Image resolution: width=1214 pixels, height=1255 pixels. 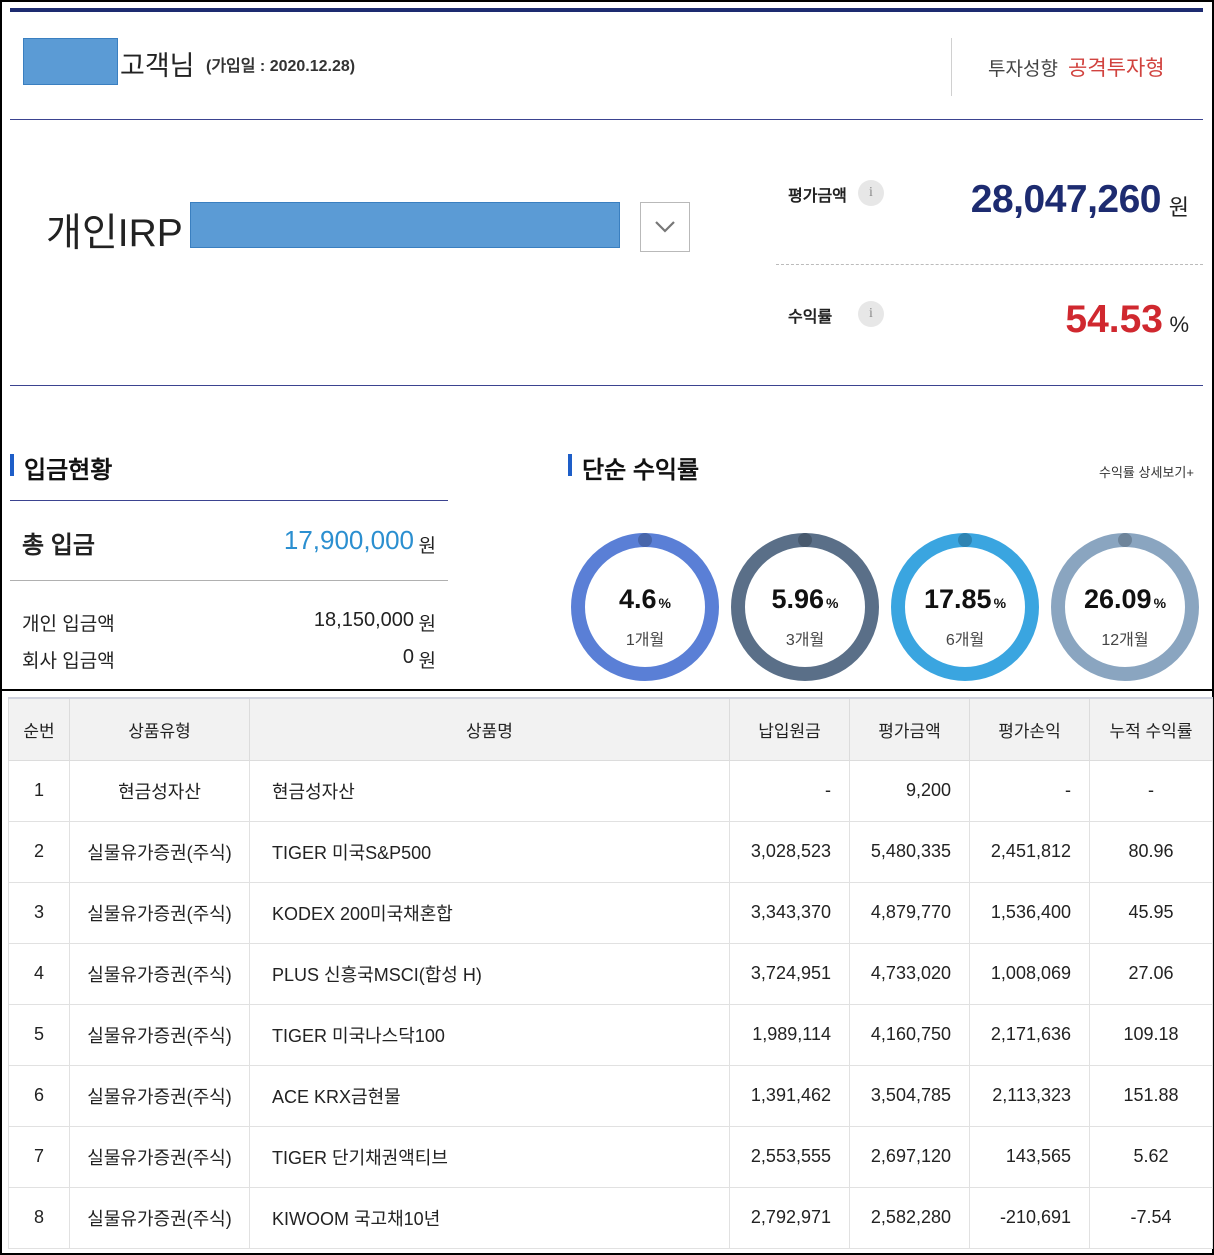 What do you see at coordinates (1029, 851) in the screenshot?
I see `cell-eval-pl: 2,451,812` at bounding box center [1029, 851].